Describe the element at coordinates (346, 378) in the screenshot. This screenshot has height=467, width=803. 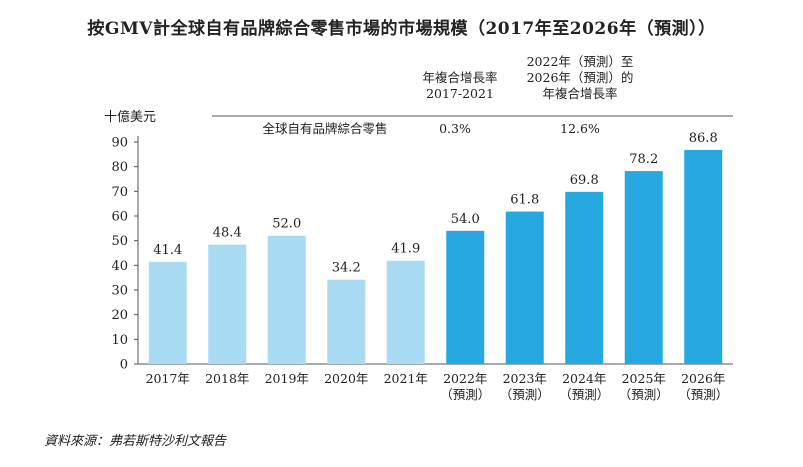
I see `x-tick-label: 2020年` at that location.